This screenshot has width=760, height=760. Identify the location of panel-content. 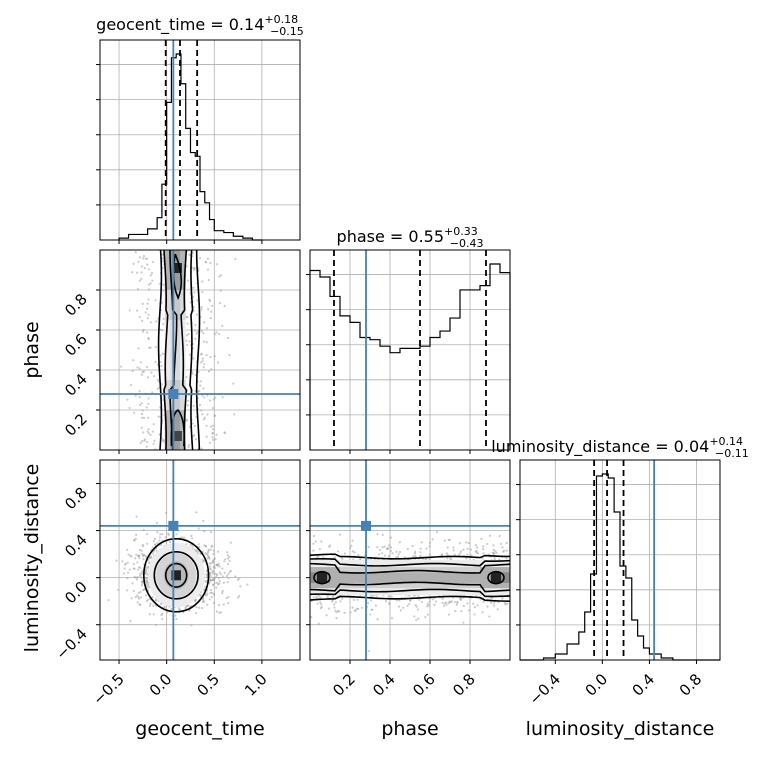
(410, 560).